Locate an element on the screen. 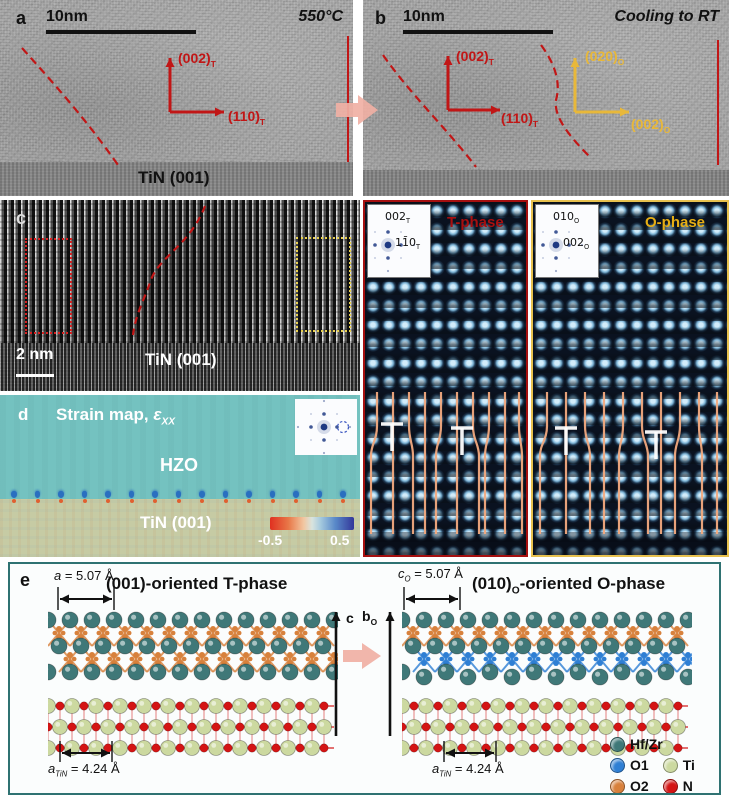 Image resolution: width=729 pixels, height=800 pixels. title-post: -oriented O-phase is located at coordinates (592, 583).